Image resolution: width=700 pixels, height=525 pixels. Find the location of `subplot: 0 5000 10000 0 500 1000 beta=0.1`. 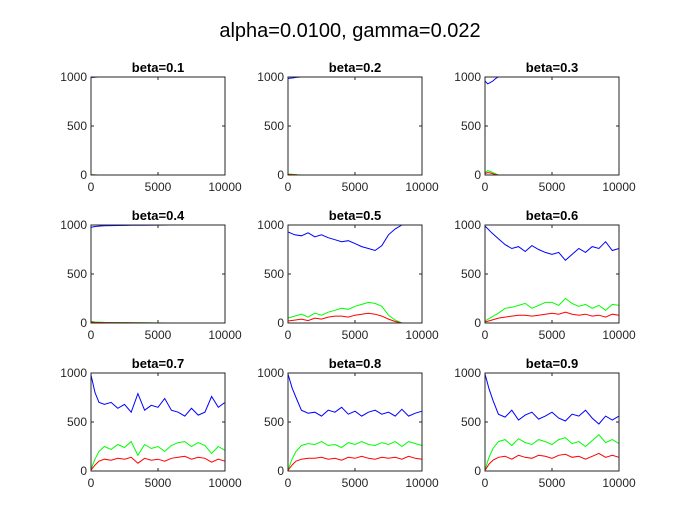

subplot: 0 5000 10000 0 500 1000 beta=0.1 is located at coordinates (151, 127).